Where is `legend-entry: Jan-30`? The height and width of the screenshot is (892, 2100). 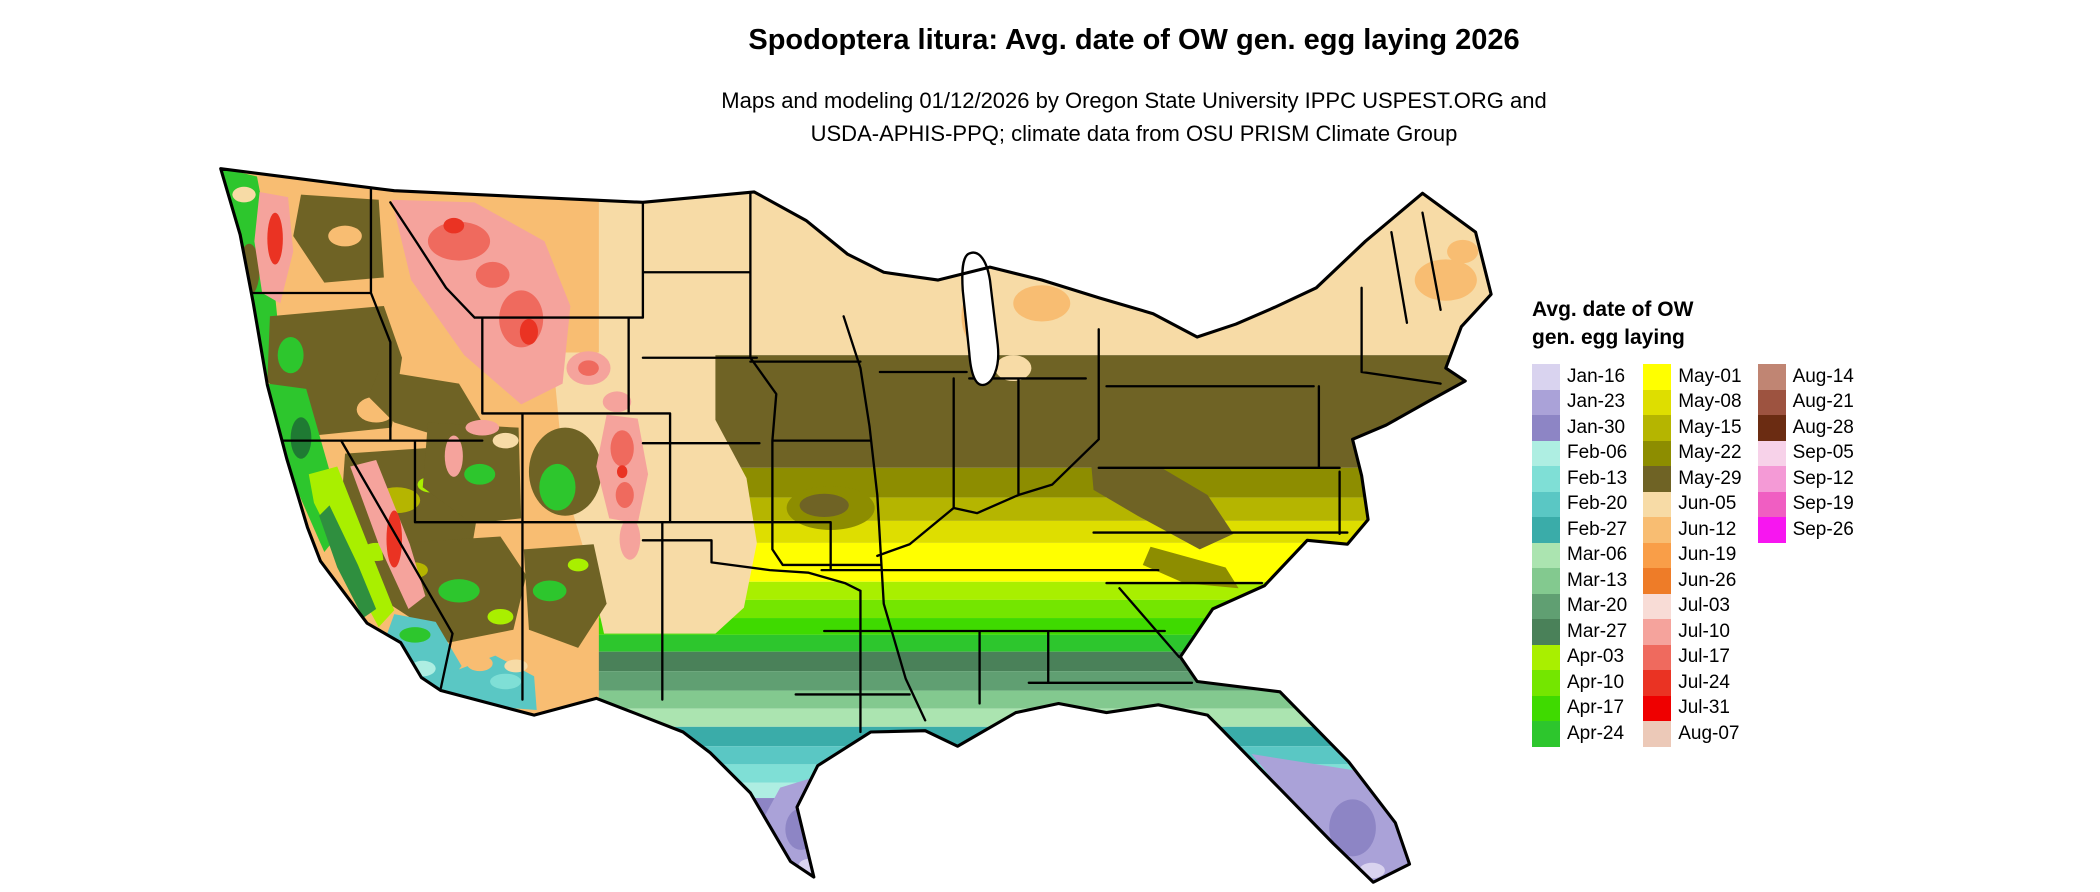
legend-entry: Jan-30 is located at coordinates (1579, 428).